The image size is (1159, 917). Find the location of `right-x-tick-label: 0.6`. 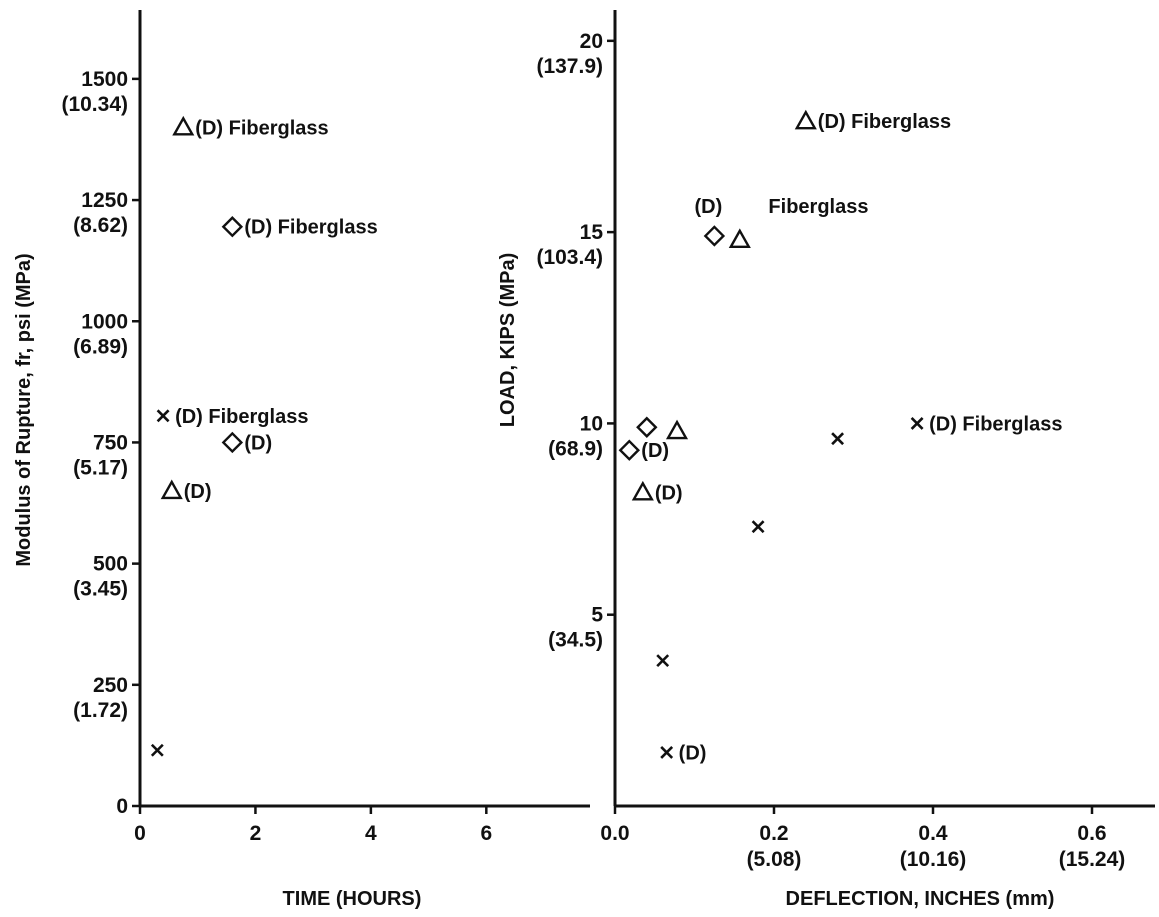

right-x-tick-label: 0.6 is located at coordinates (1091, 833).